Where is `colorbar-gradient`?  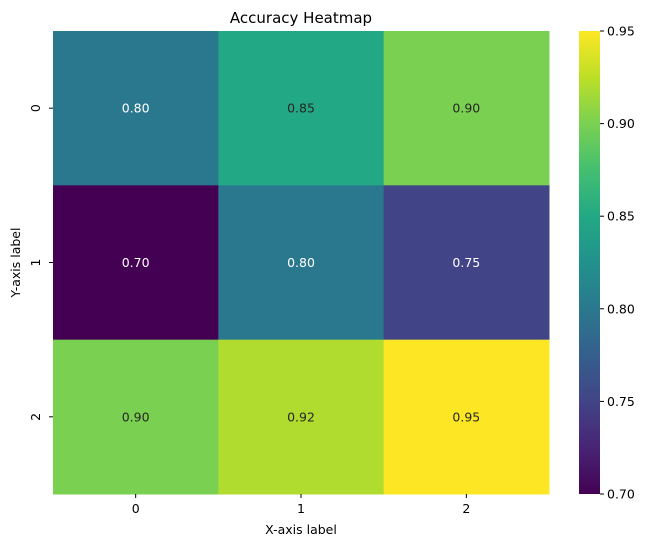 colorbar-gradient is located at coordinates (589, 262).